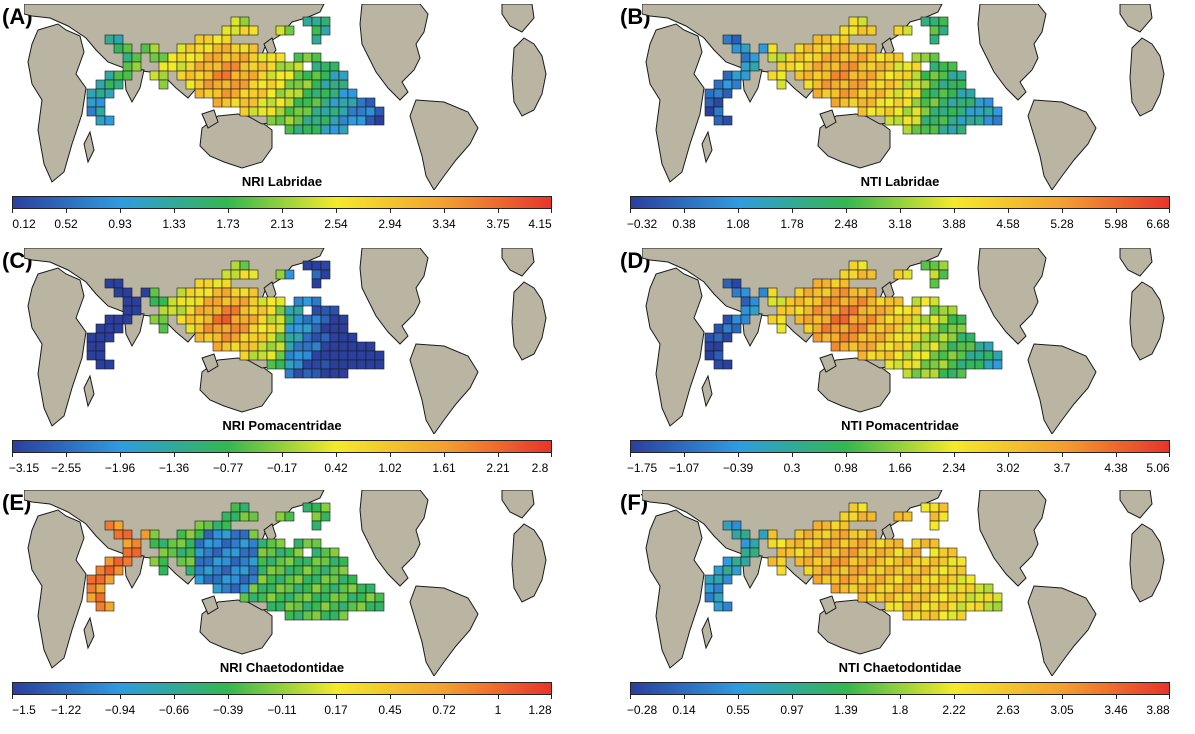 The height and width of the screenshot is (734, 1195). What do you see at coordinates (900, 181) in the screenshot?
I see `colorbar-title: NTI Labridae` at bounding box center [900, 181].